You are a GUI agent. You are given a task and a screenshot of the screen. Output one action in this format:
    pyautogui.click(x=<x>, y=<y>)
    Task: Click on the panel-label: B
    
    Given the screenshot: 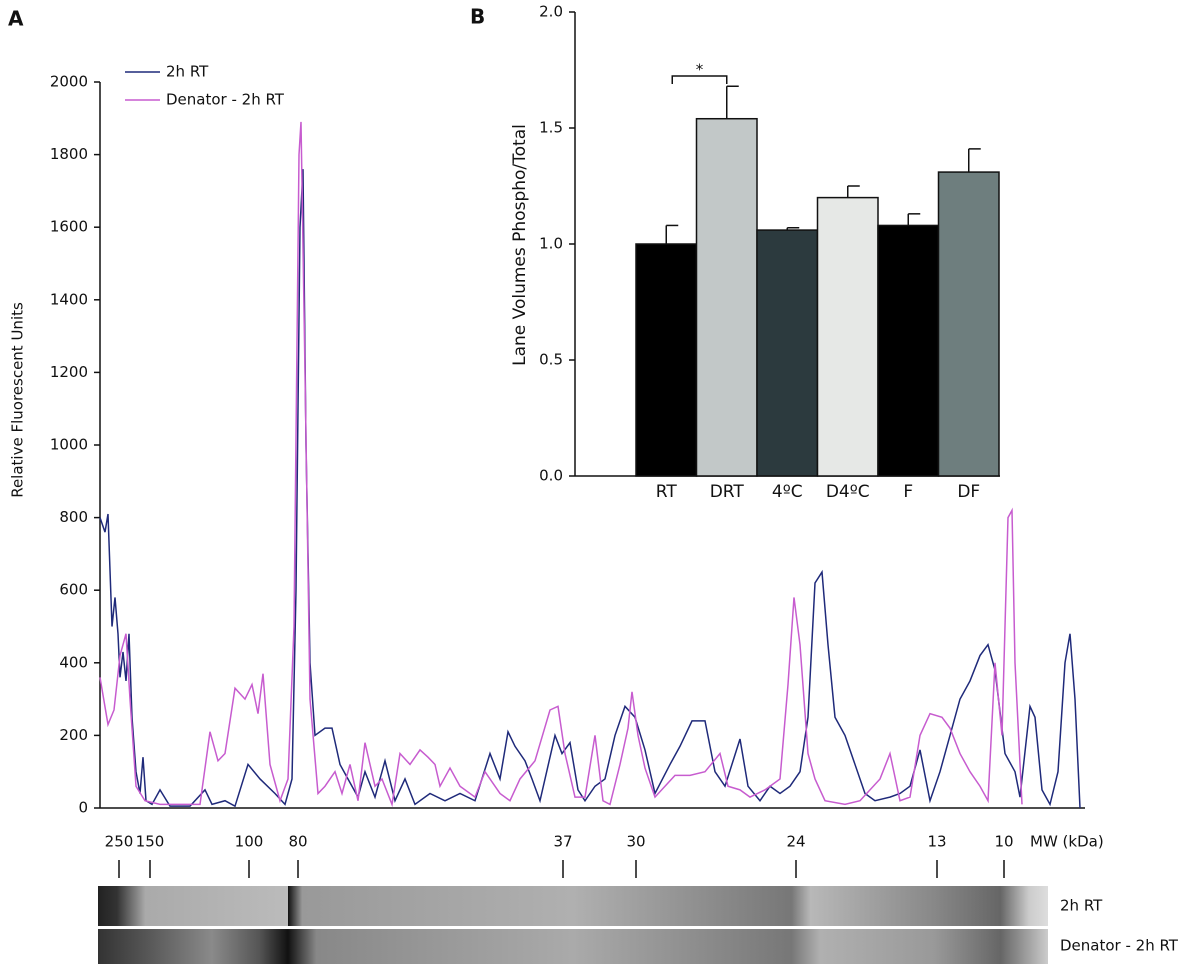 What is the action you would take?
    pyautogui.click(x=477, y=17)
    